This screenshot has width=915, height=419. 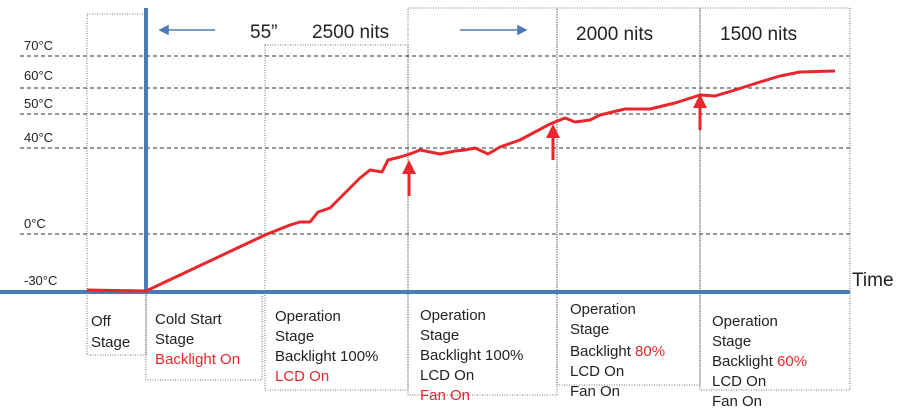 I want to click on range-arrow, so click(x=343, y=30).